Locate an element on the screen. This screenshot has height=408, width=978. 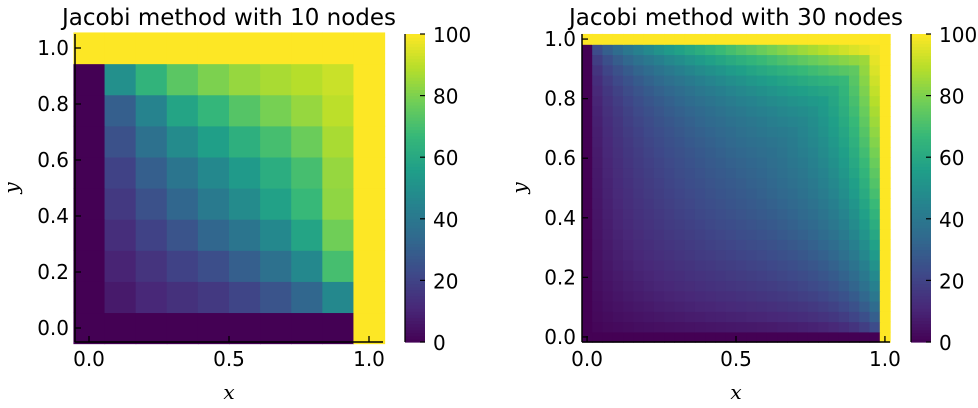
x-tick-label: 1.0 is located at coordinates (885, 359).